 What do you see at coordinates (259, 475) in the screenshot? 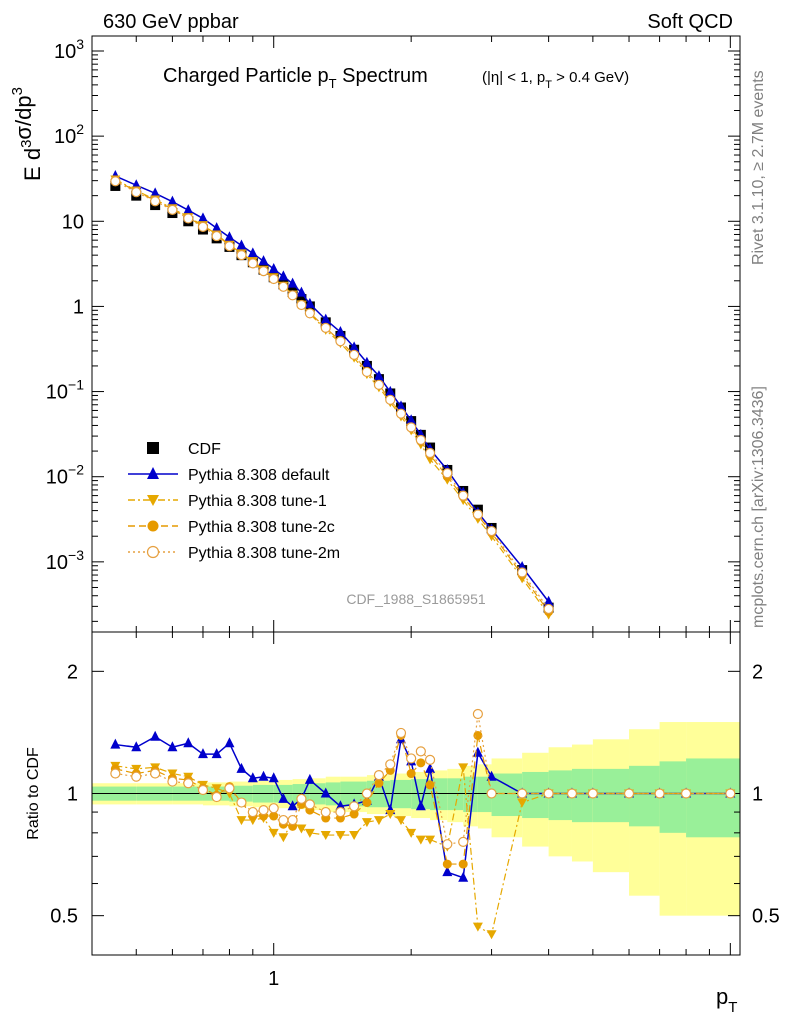
I see `legend-label-1: Pythia 8.308 default` at bounding box center [259, 475].